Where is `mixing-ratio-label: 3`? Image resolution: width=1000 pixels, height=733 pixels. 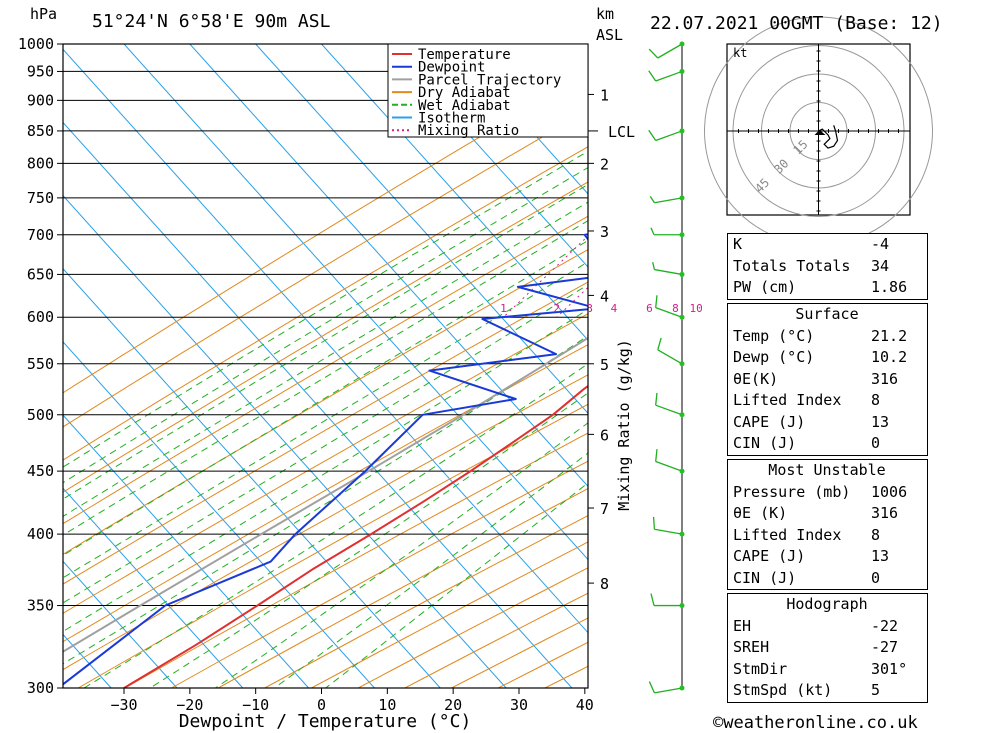
mixing-ratio-label: 3 is located at coordinates (589, 308).